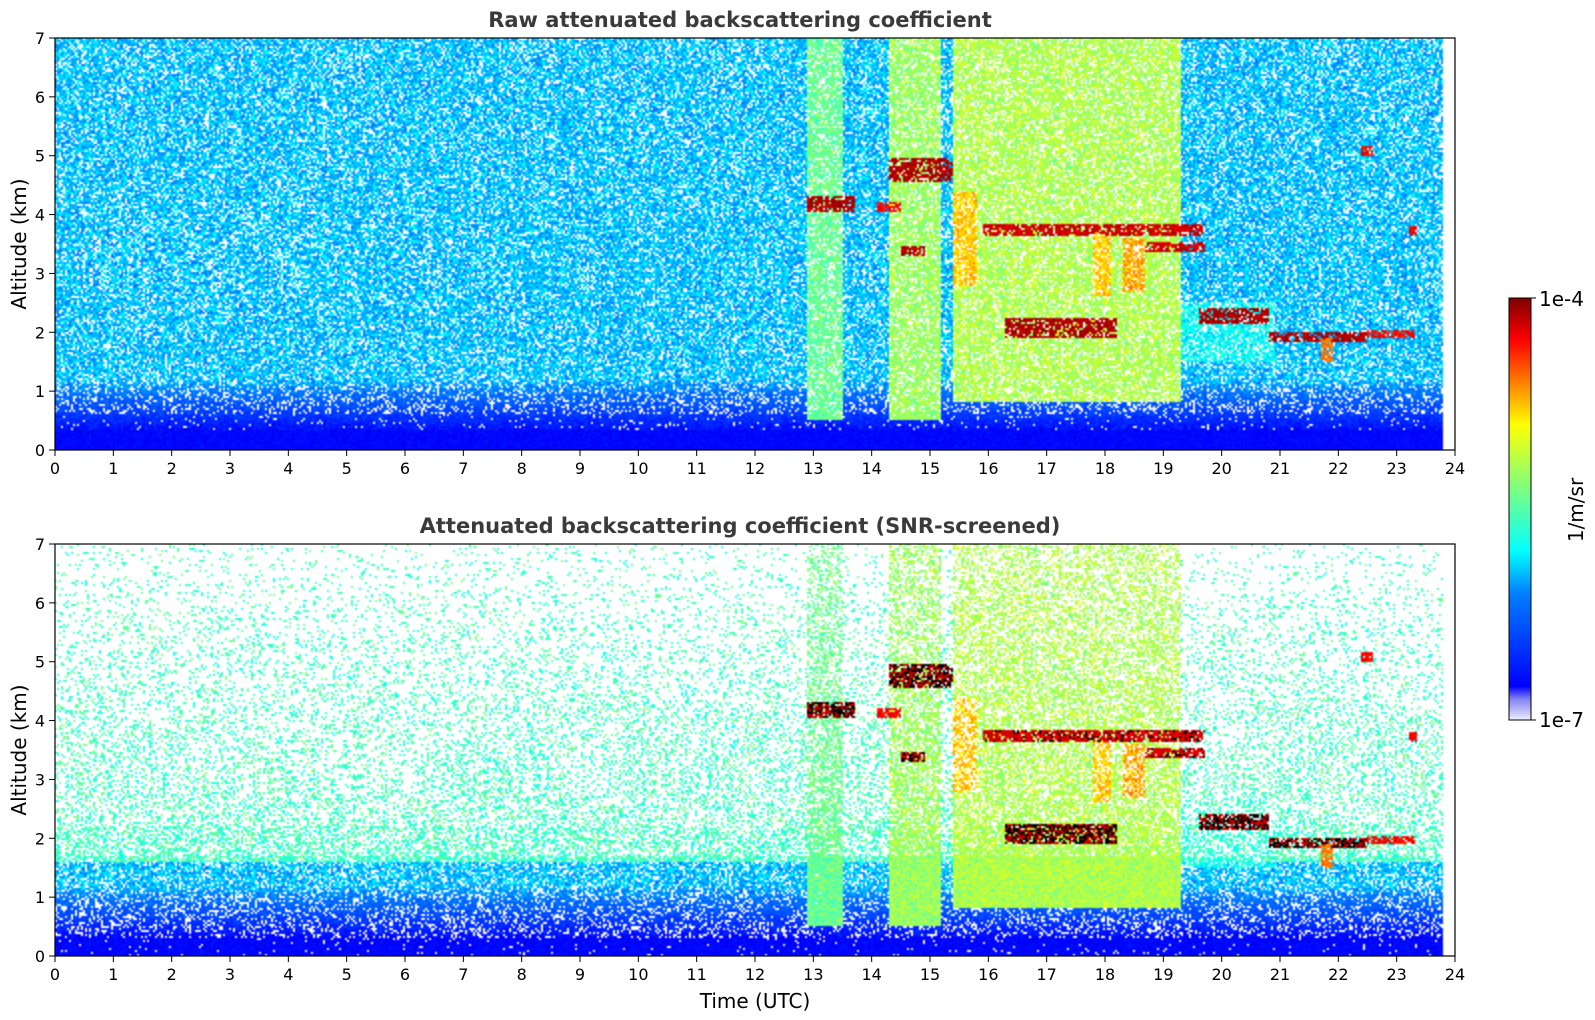 This screenshot has height=1020, width=1595. Describe the element at coordinates (45, 244) in the screenshot. I see `y-axis-raw: 0 1 2 3 4 5 6 7` at that location.